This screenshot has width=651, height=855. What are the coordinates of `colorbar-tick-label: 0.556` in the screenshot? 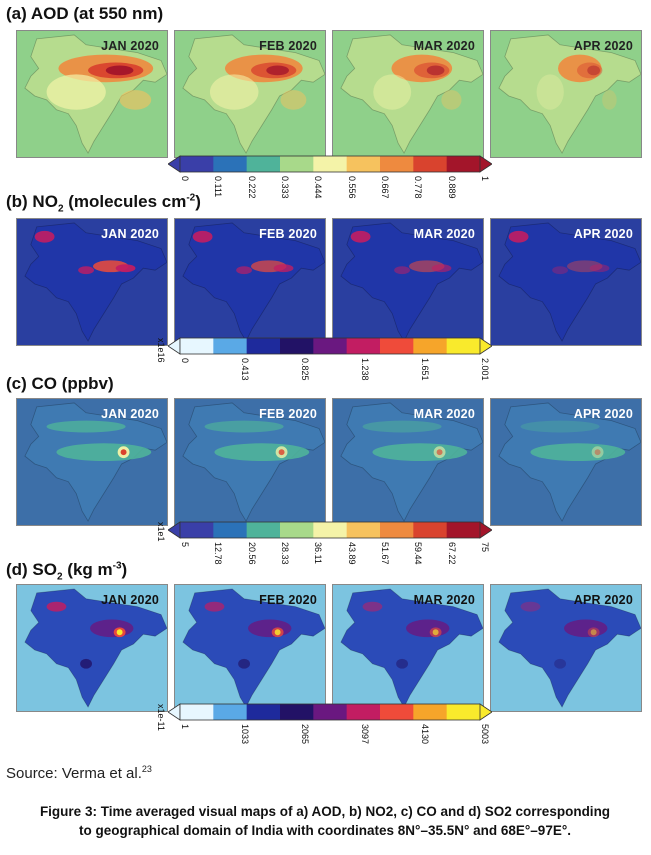 It's located at (351, 187).